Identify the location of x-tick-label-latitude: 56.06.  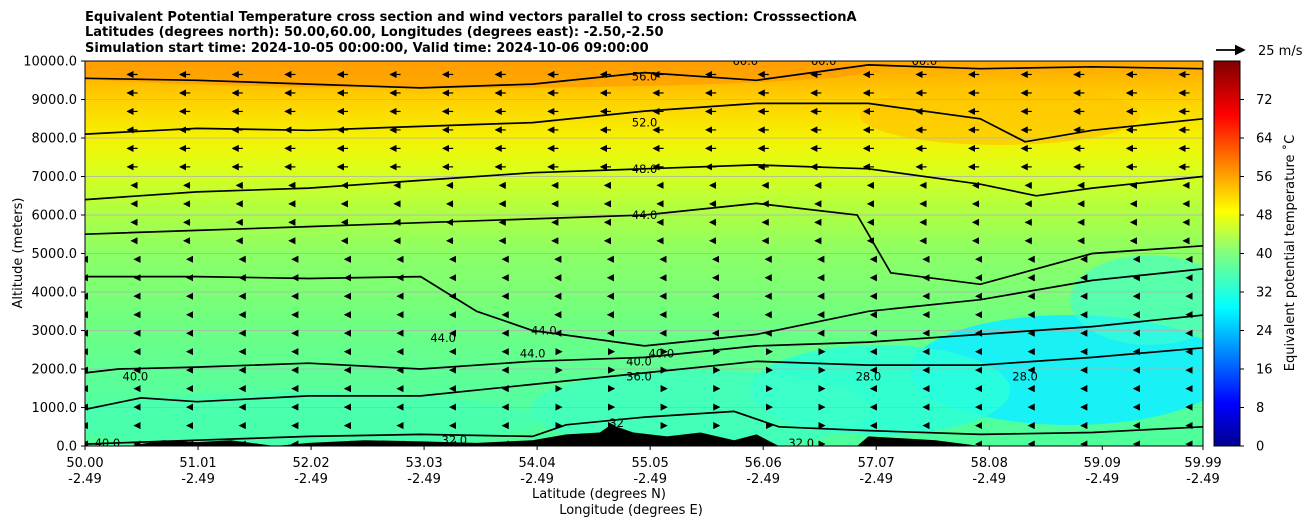
(763, 463).